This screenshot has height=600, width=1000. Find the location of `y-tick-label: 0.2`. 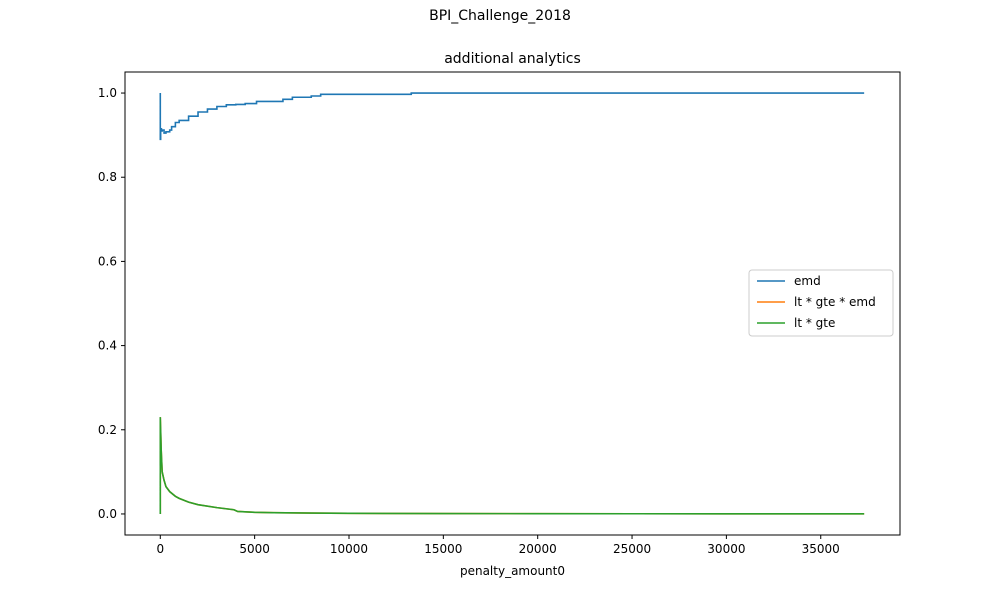

y-tick-label: 0.2 is located at coordinates (107, 430).